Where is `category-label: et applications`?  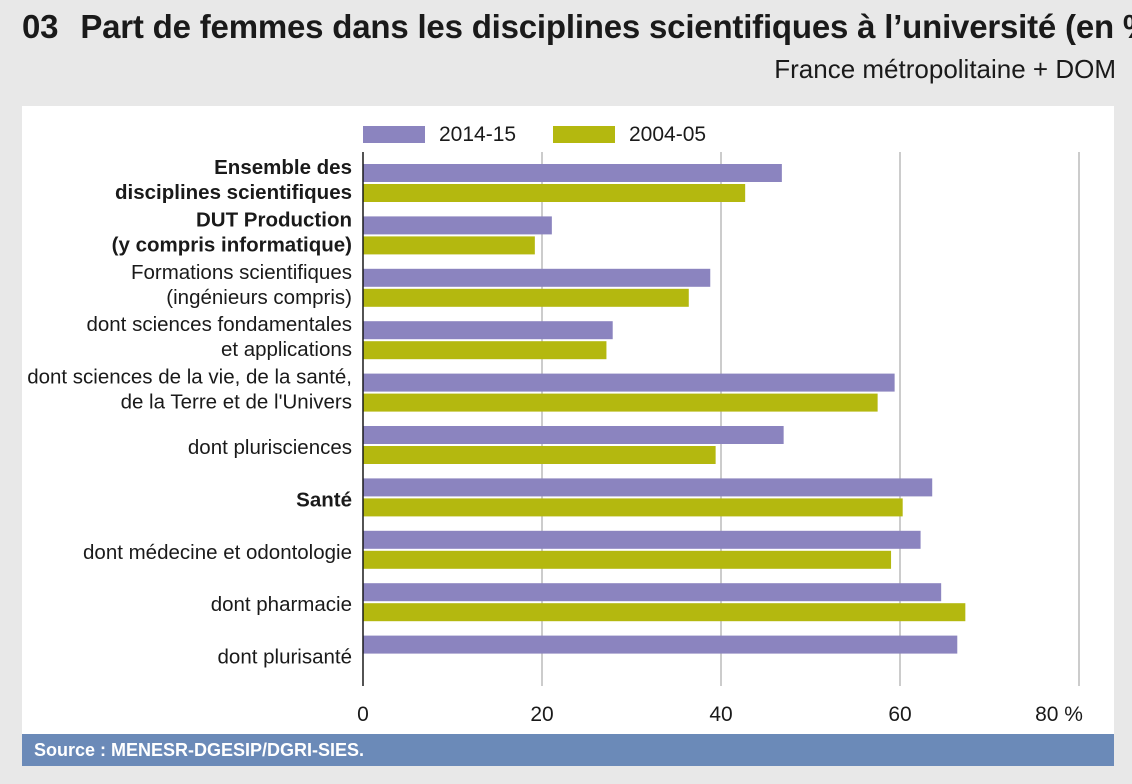
category-label: et applications is located at coordinates (286, 349).